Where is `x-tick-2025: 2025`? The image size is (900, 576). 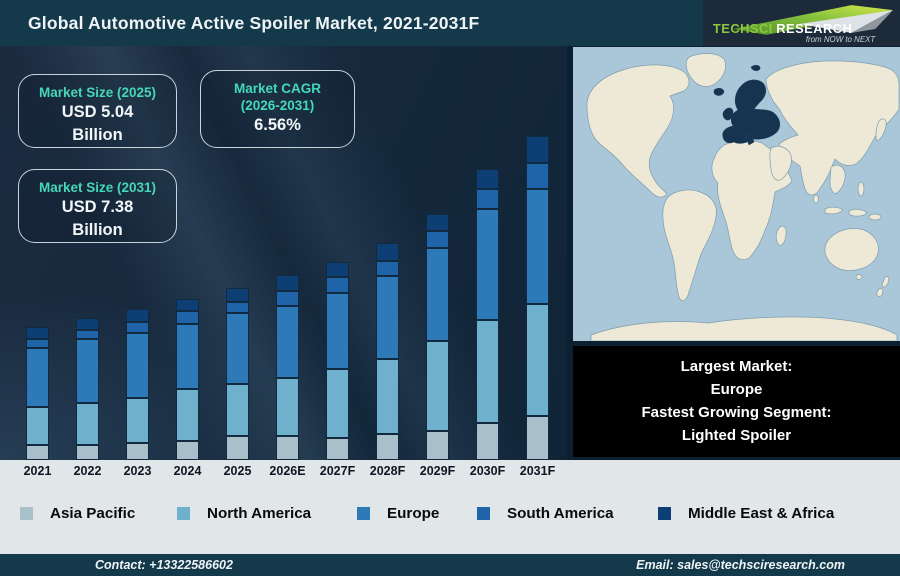 x-tick-2025: 2025 is located at coordinates (237, 471).